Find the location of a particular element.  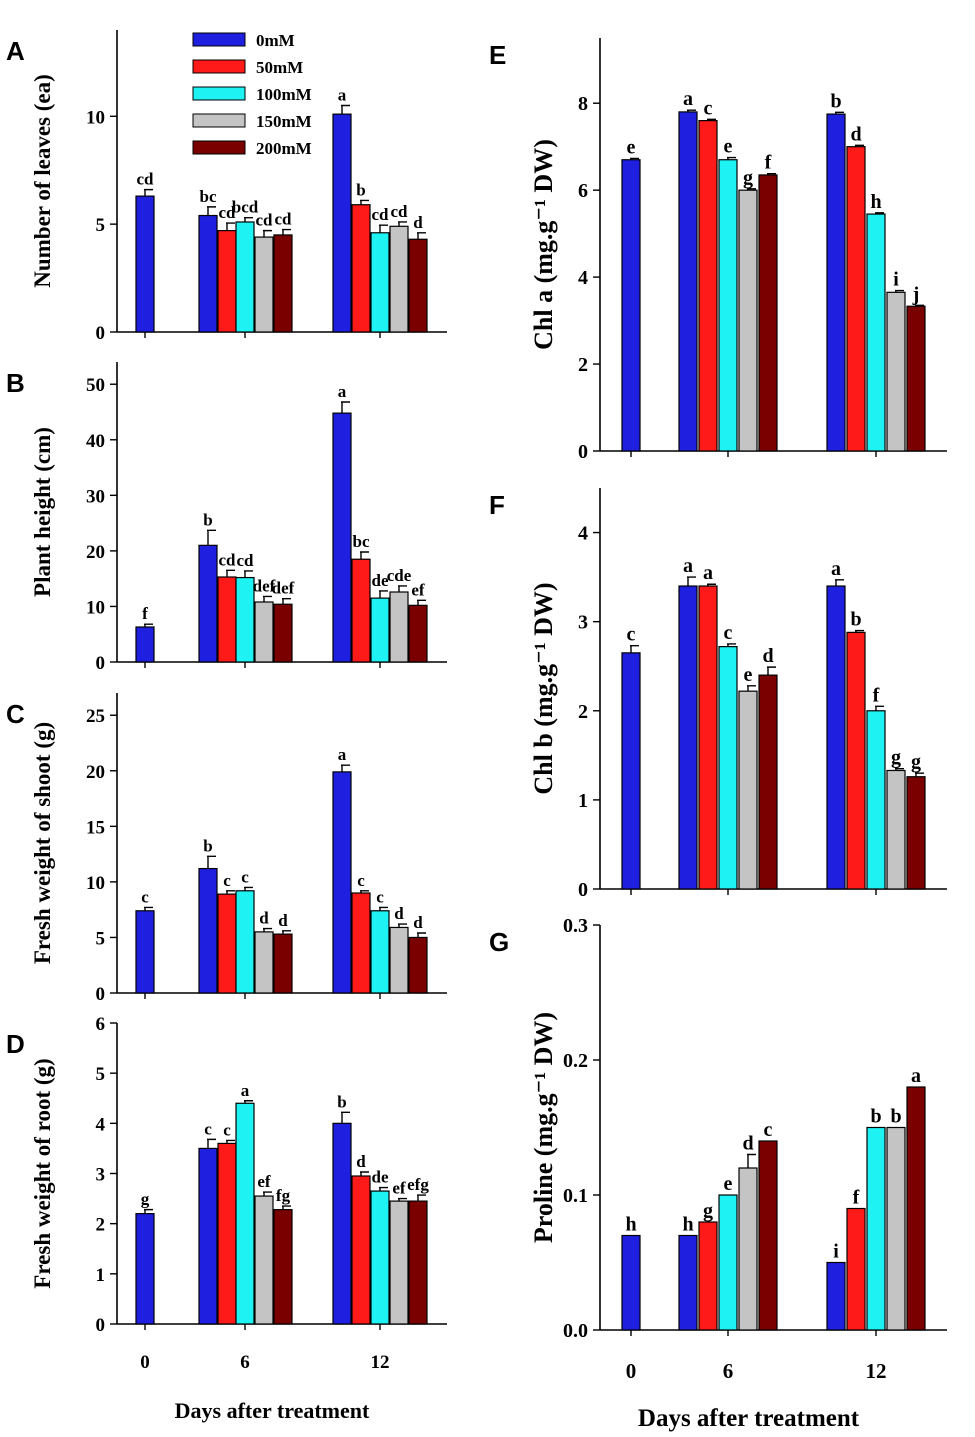

y-axis-label: Number of leaves (ea) is located at coordinates (42, 181).